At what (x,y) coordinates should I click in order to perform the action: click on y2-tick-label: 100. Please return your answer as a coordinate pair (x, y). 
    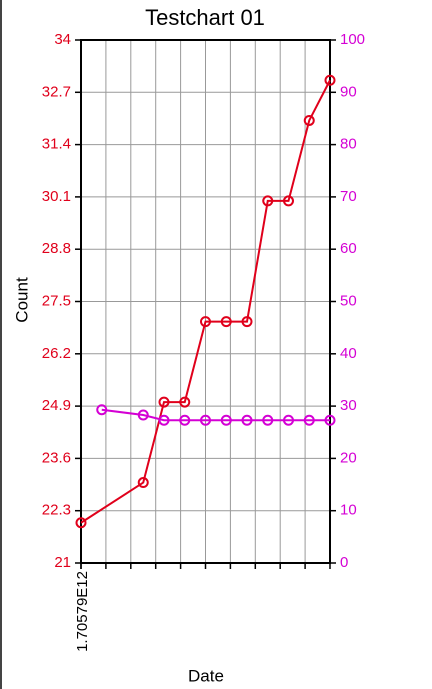
    Looking at the image, I should click on (352, 39).